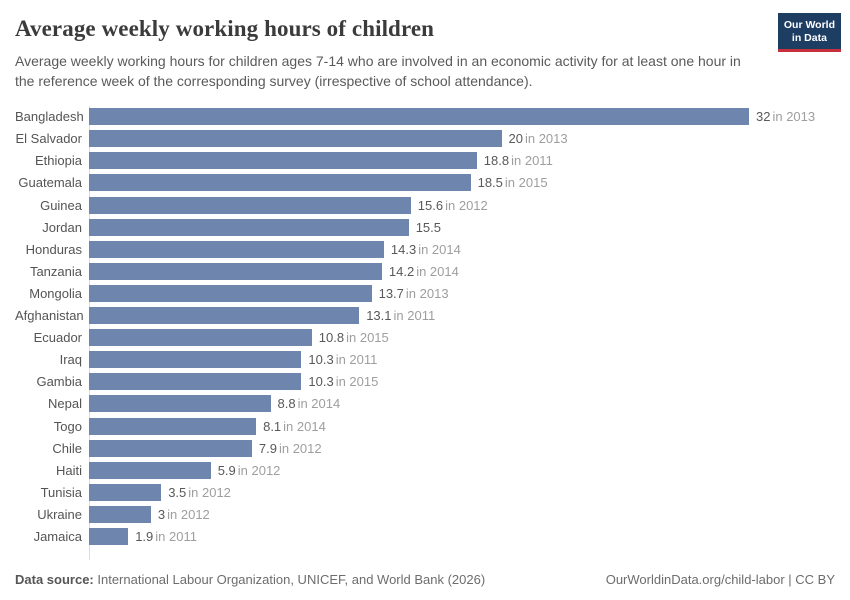 Image resolution: width=850 pixels, height=600 pixels. I want to click on data-source-label: Data source:, so click(54, 579).